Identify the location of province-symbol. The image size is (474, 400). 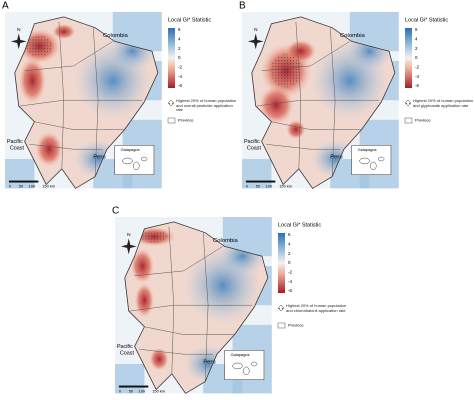
(171, 120).